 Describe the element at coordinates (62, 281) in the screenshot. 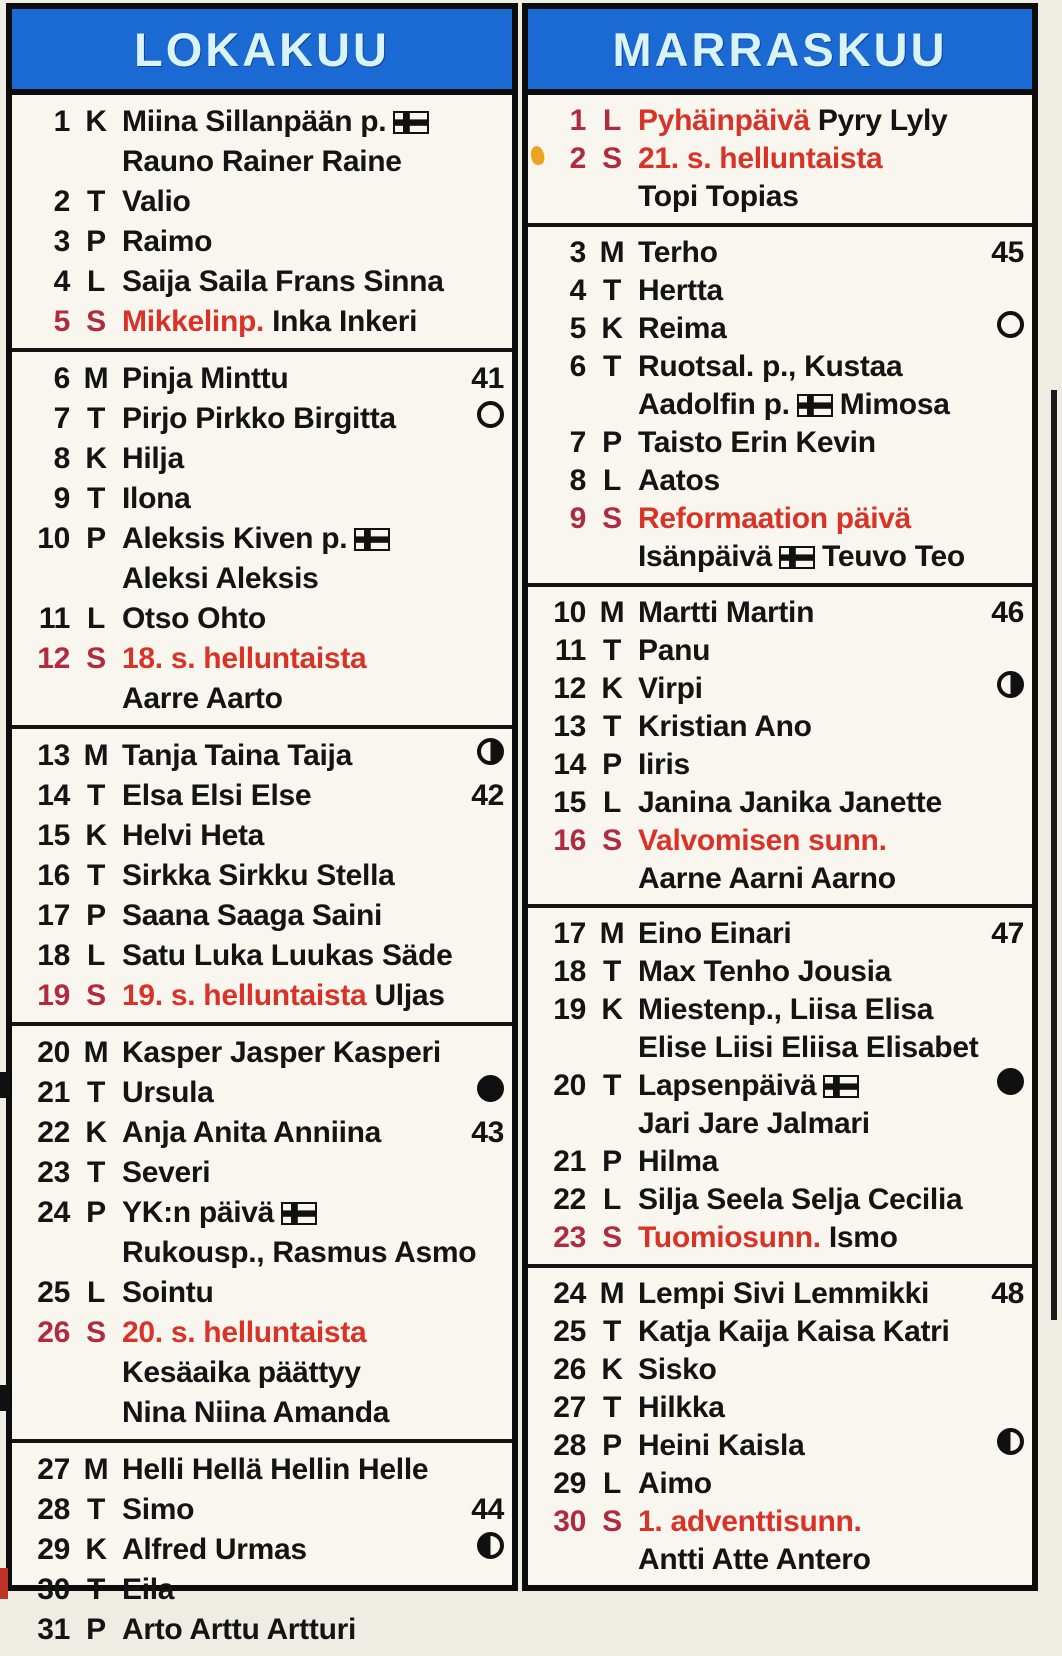

I see `day-number: 4` at that location.